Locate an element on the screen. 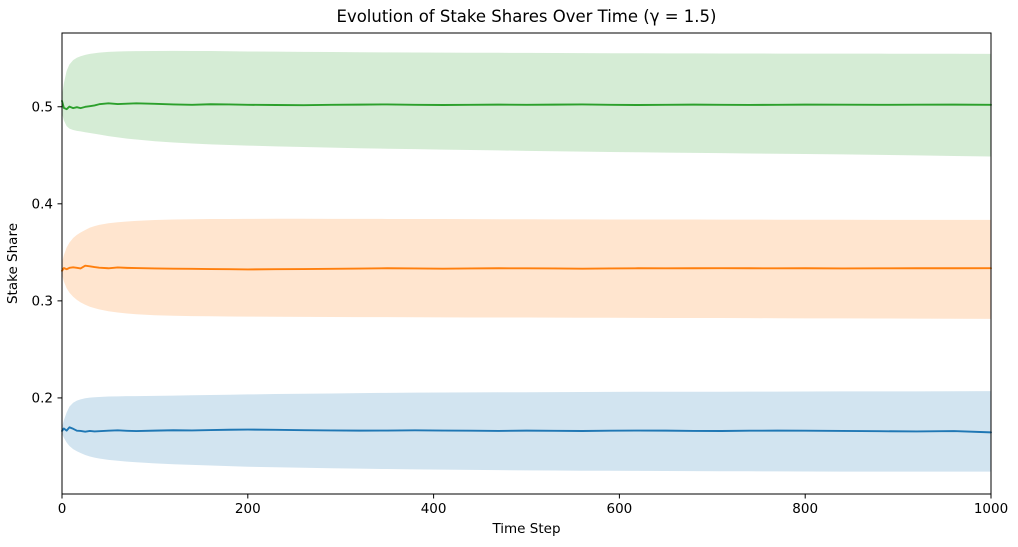 This screenshot has width=1018, height=547. orange-series-line is located at coordinates (526, 268).